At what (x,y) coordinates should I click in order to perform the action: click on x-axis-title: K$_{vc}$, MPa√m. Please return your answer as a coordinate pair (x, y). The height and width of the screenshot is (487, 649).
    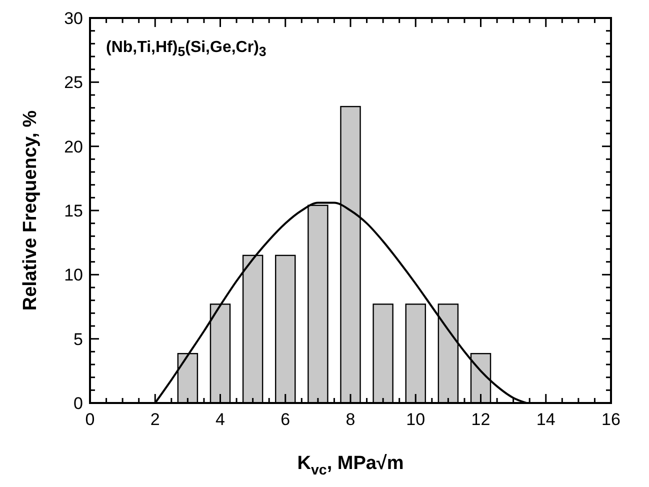
    Looking at the image, I should click on (350, 466).